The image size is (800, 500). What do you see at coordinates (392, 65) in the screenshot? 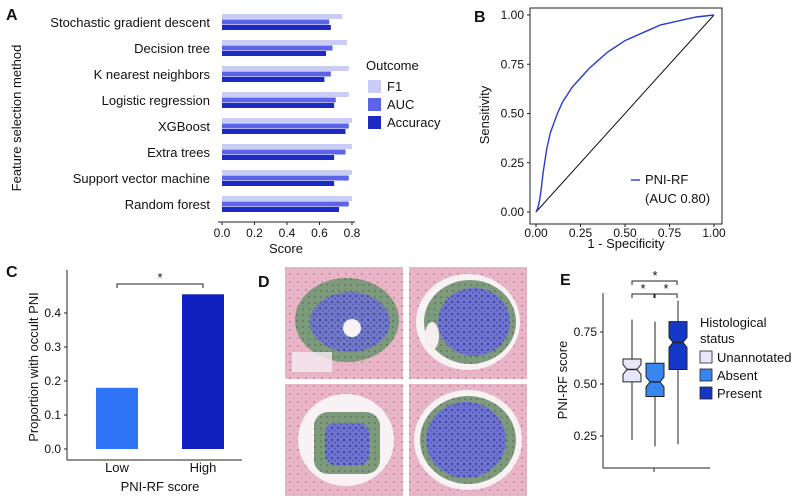
I see `a-legend-title: Outcome` at bounding box center [392, 65].